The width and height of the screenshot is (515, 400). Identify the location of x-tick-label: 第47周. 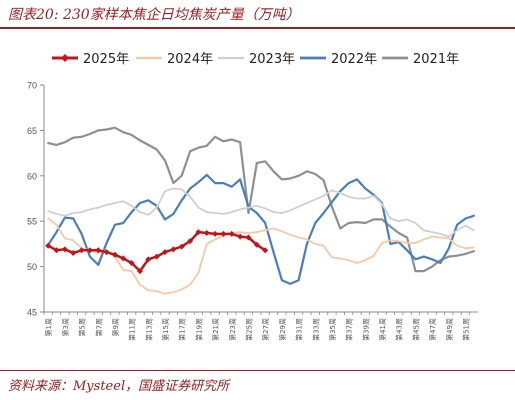
(432, 329).